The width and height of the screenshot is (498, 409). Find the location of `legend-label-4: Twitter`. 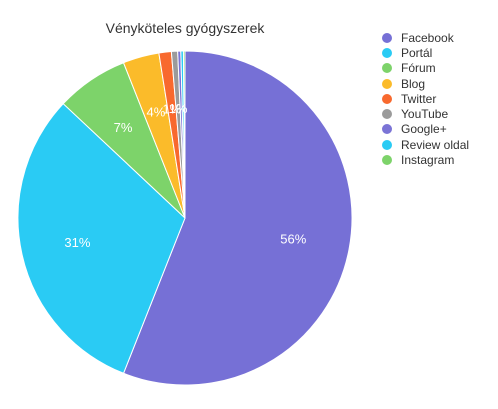

legend-label-4: Twitter is located at coordinates (419, 98).